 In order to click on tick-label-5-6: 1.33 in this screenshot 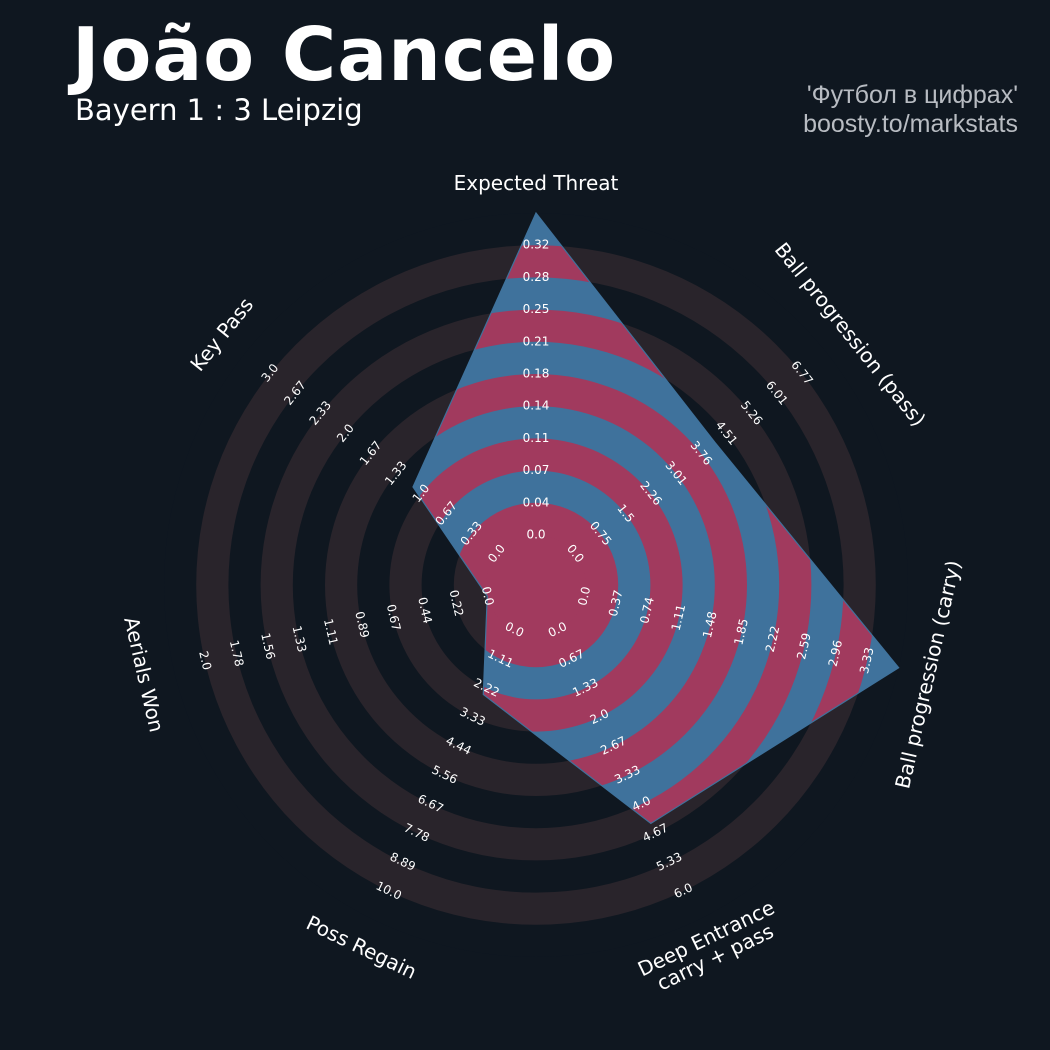, I will do `click(300, 638)`.